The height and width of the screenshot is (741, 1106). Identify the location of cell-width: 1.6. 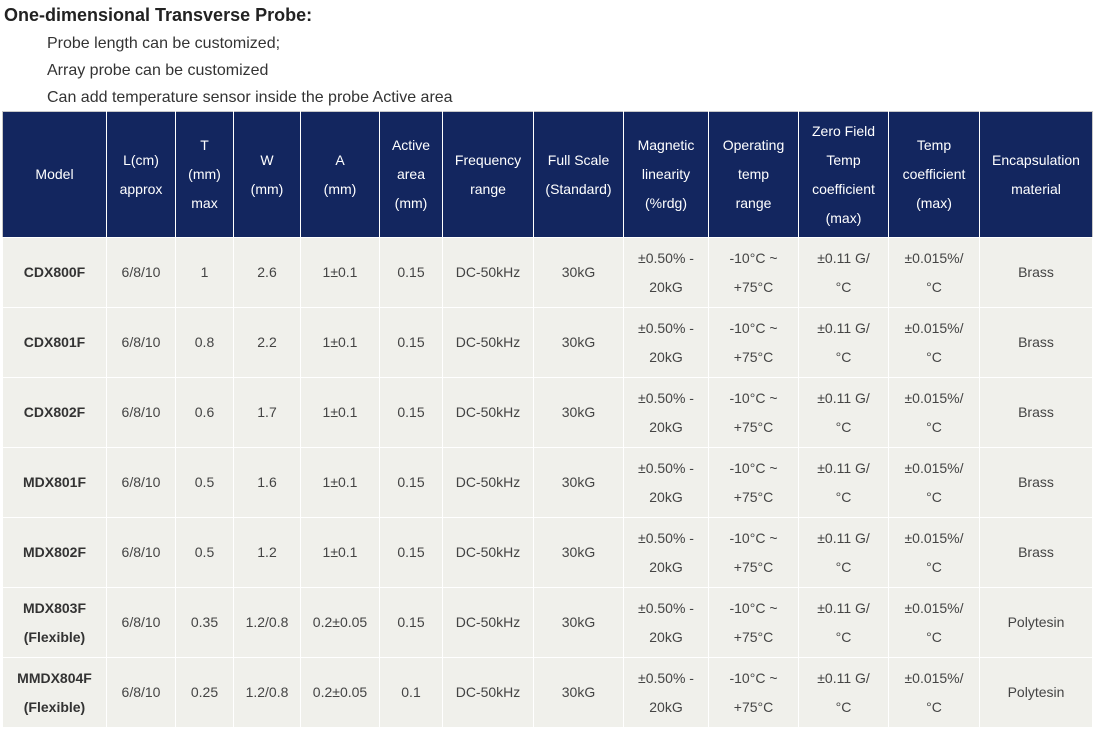
(267, 482).